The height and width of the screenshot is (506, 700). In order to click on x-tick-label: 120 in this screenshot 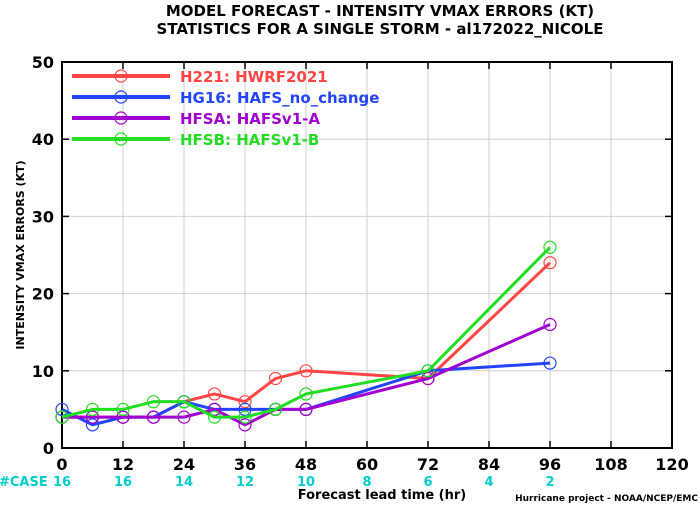, I will do `click(671, 464)`.